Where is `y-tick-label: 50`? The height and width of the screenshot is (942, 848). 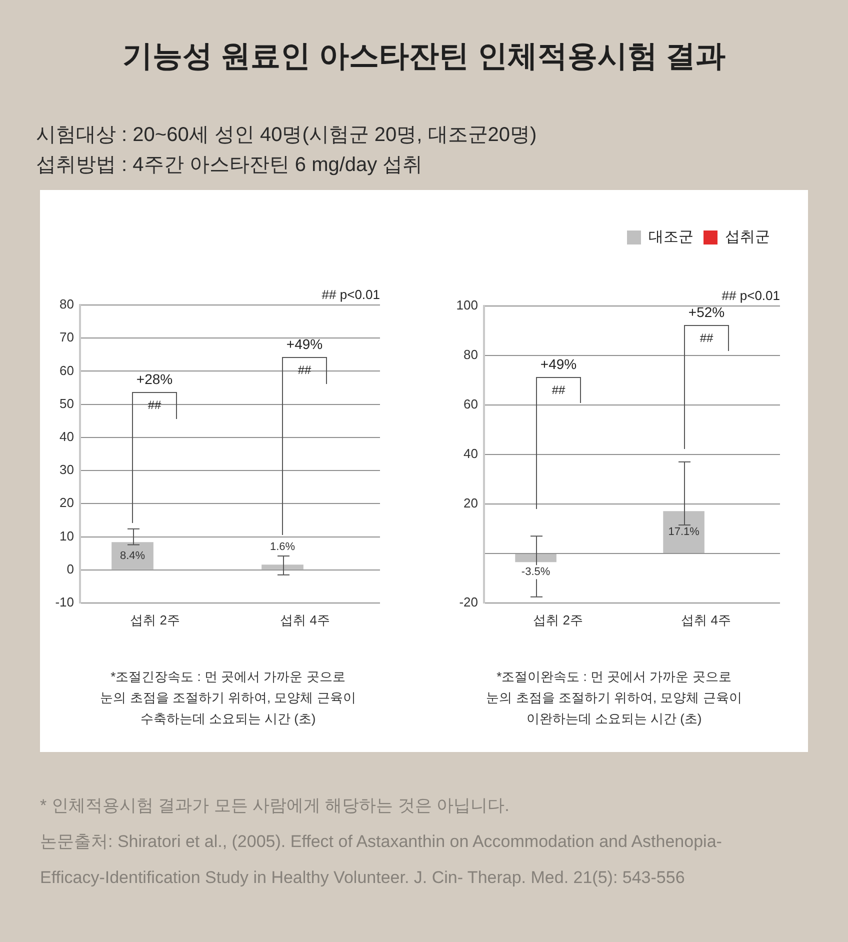
y-tick-label: 50 is located at coordinates (67, 403).